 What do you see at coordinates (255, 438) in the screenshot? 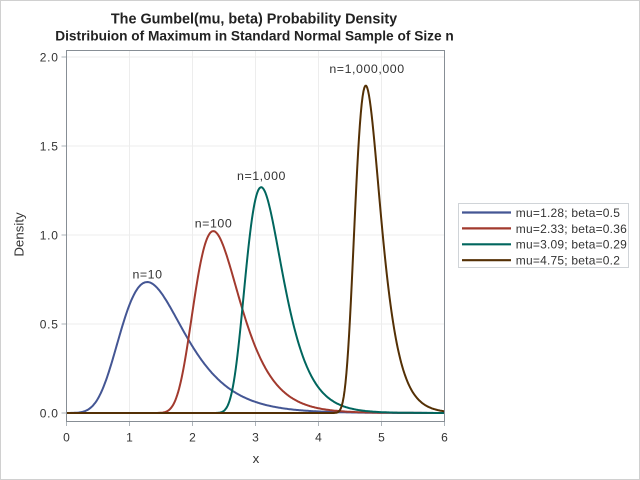
I see `svg-text: 3` at bounding box center [255, 438].